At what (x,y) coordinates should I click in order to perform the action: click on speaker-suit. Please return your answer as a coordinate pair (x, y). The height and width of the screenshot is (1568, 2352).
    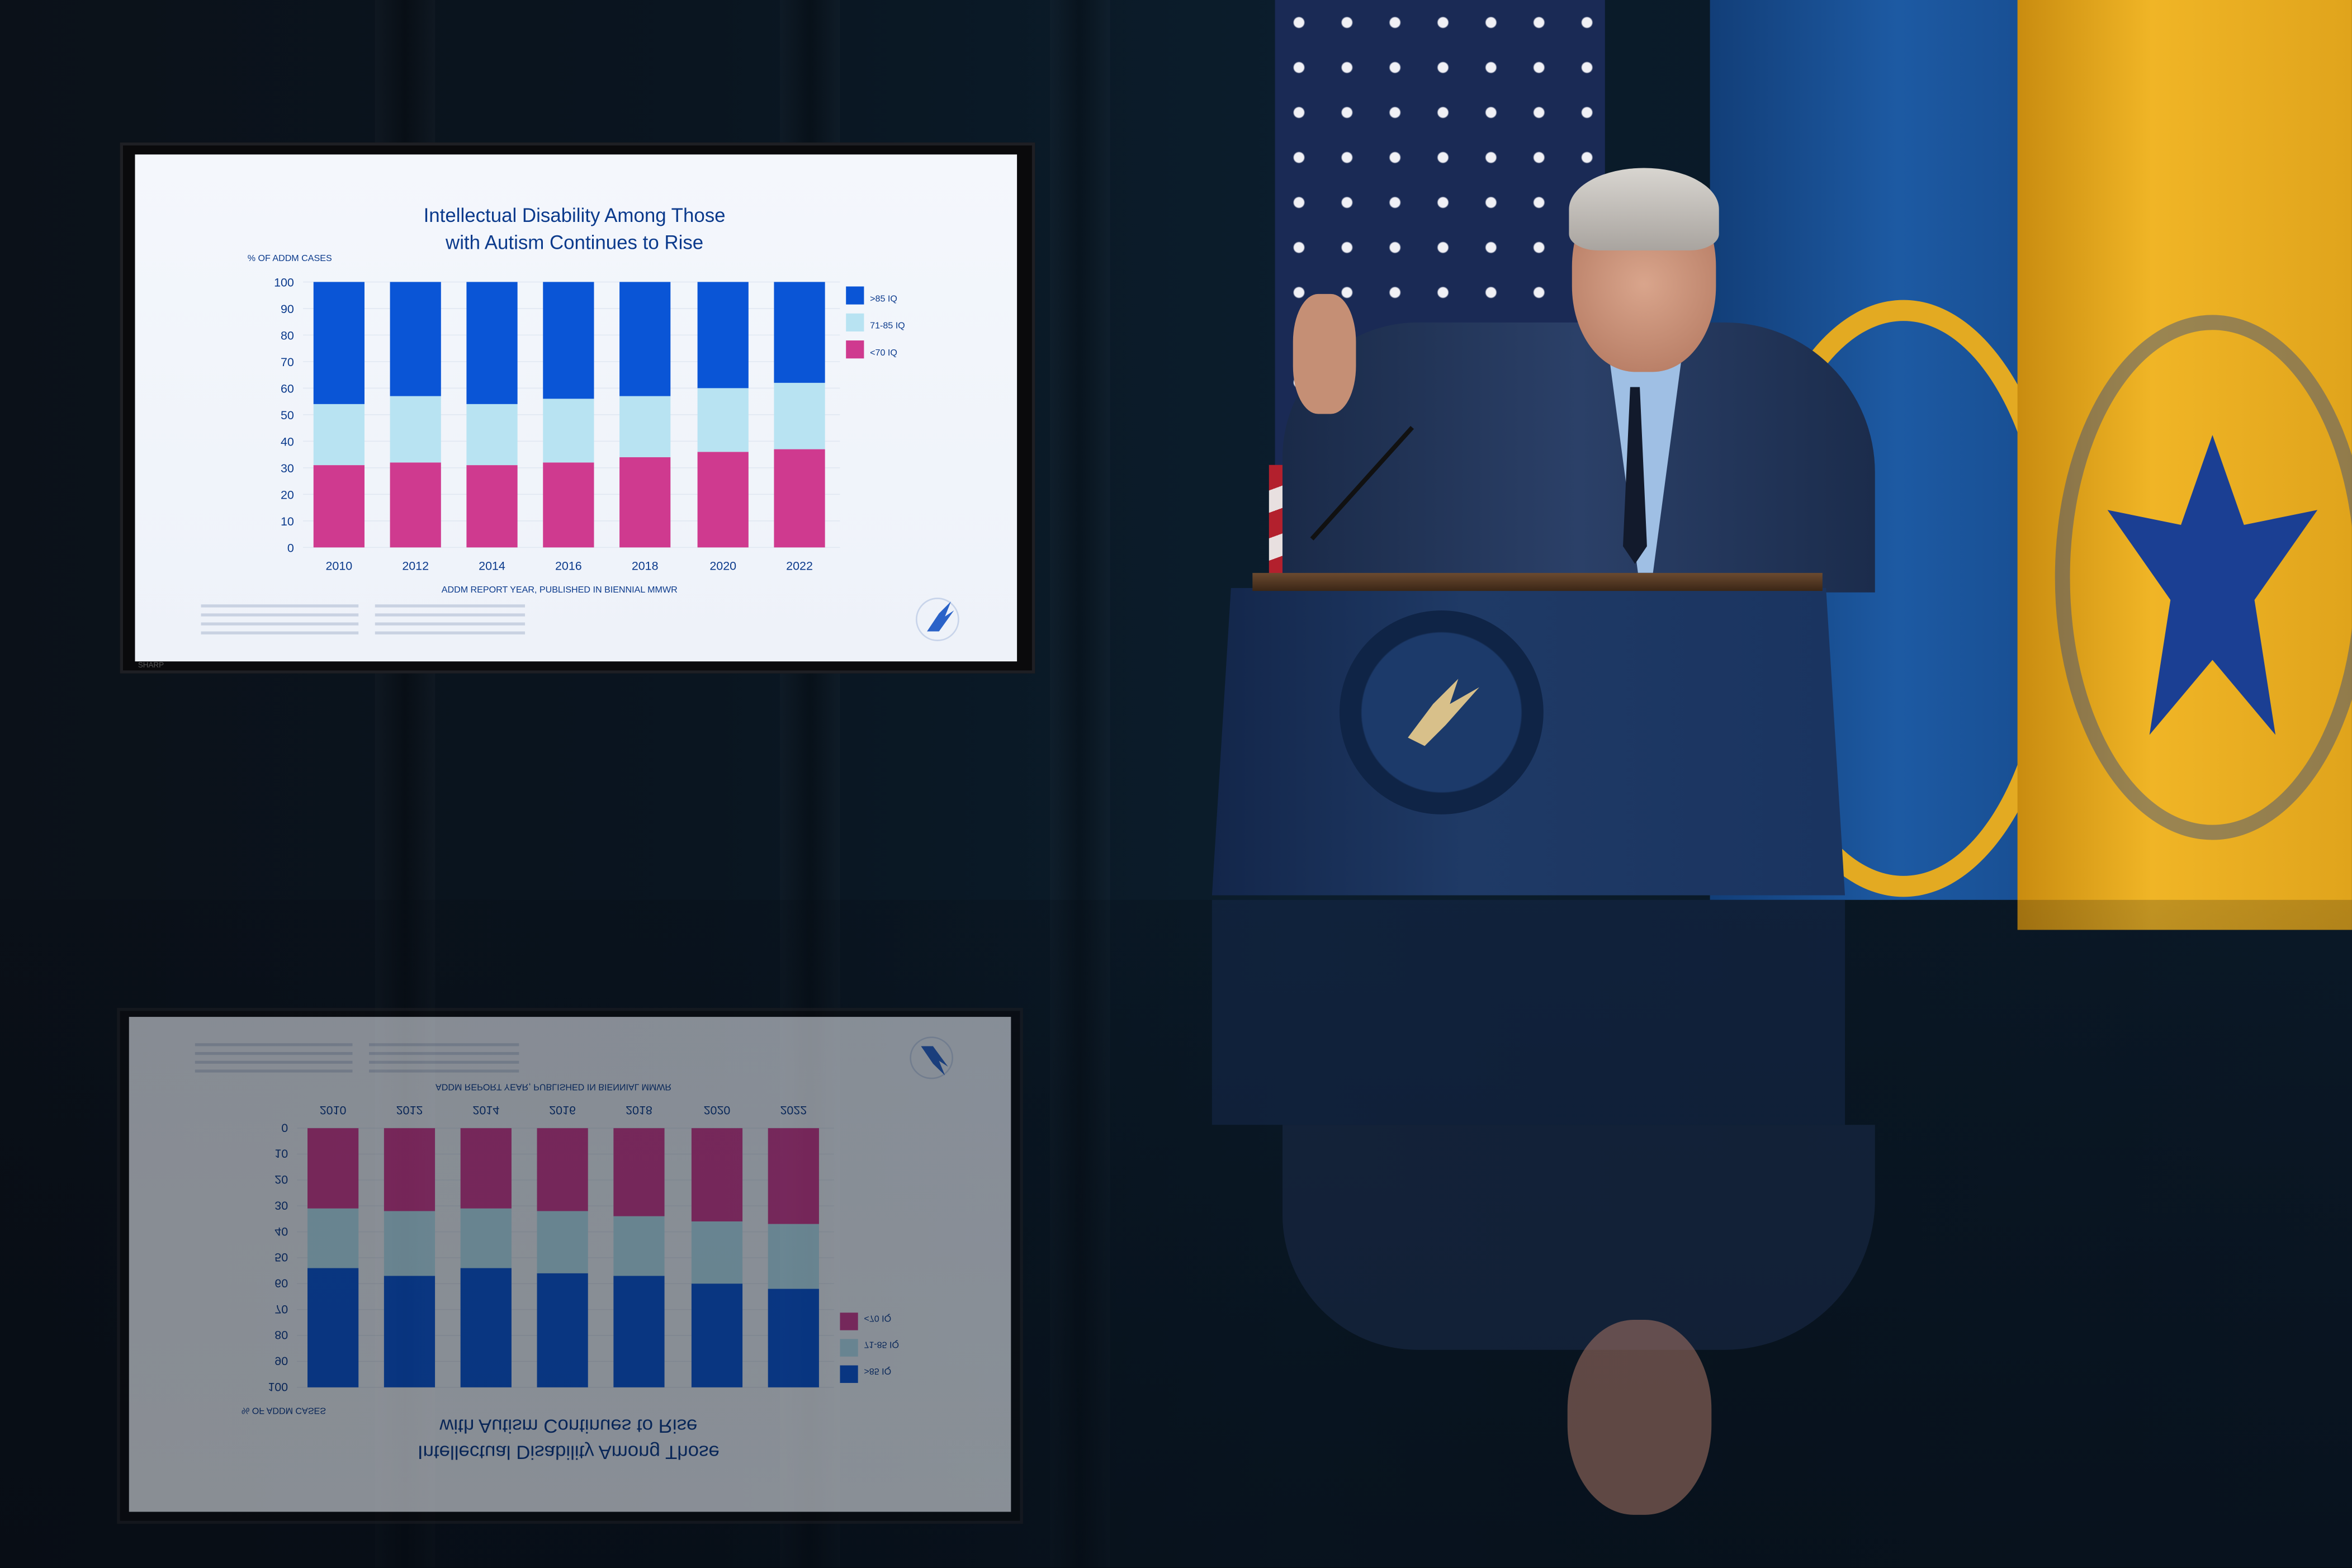
    Looking at the image, I should click on (1578, 457).